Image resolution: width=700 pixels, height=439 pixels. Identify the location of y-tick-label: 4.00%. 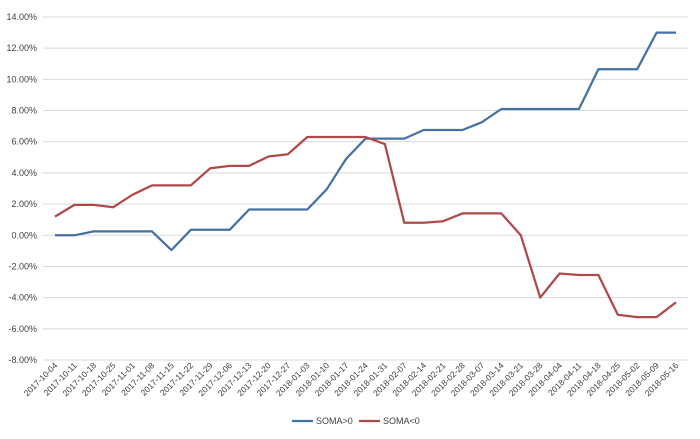
(24, 173).